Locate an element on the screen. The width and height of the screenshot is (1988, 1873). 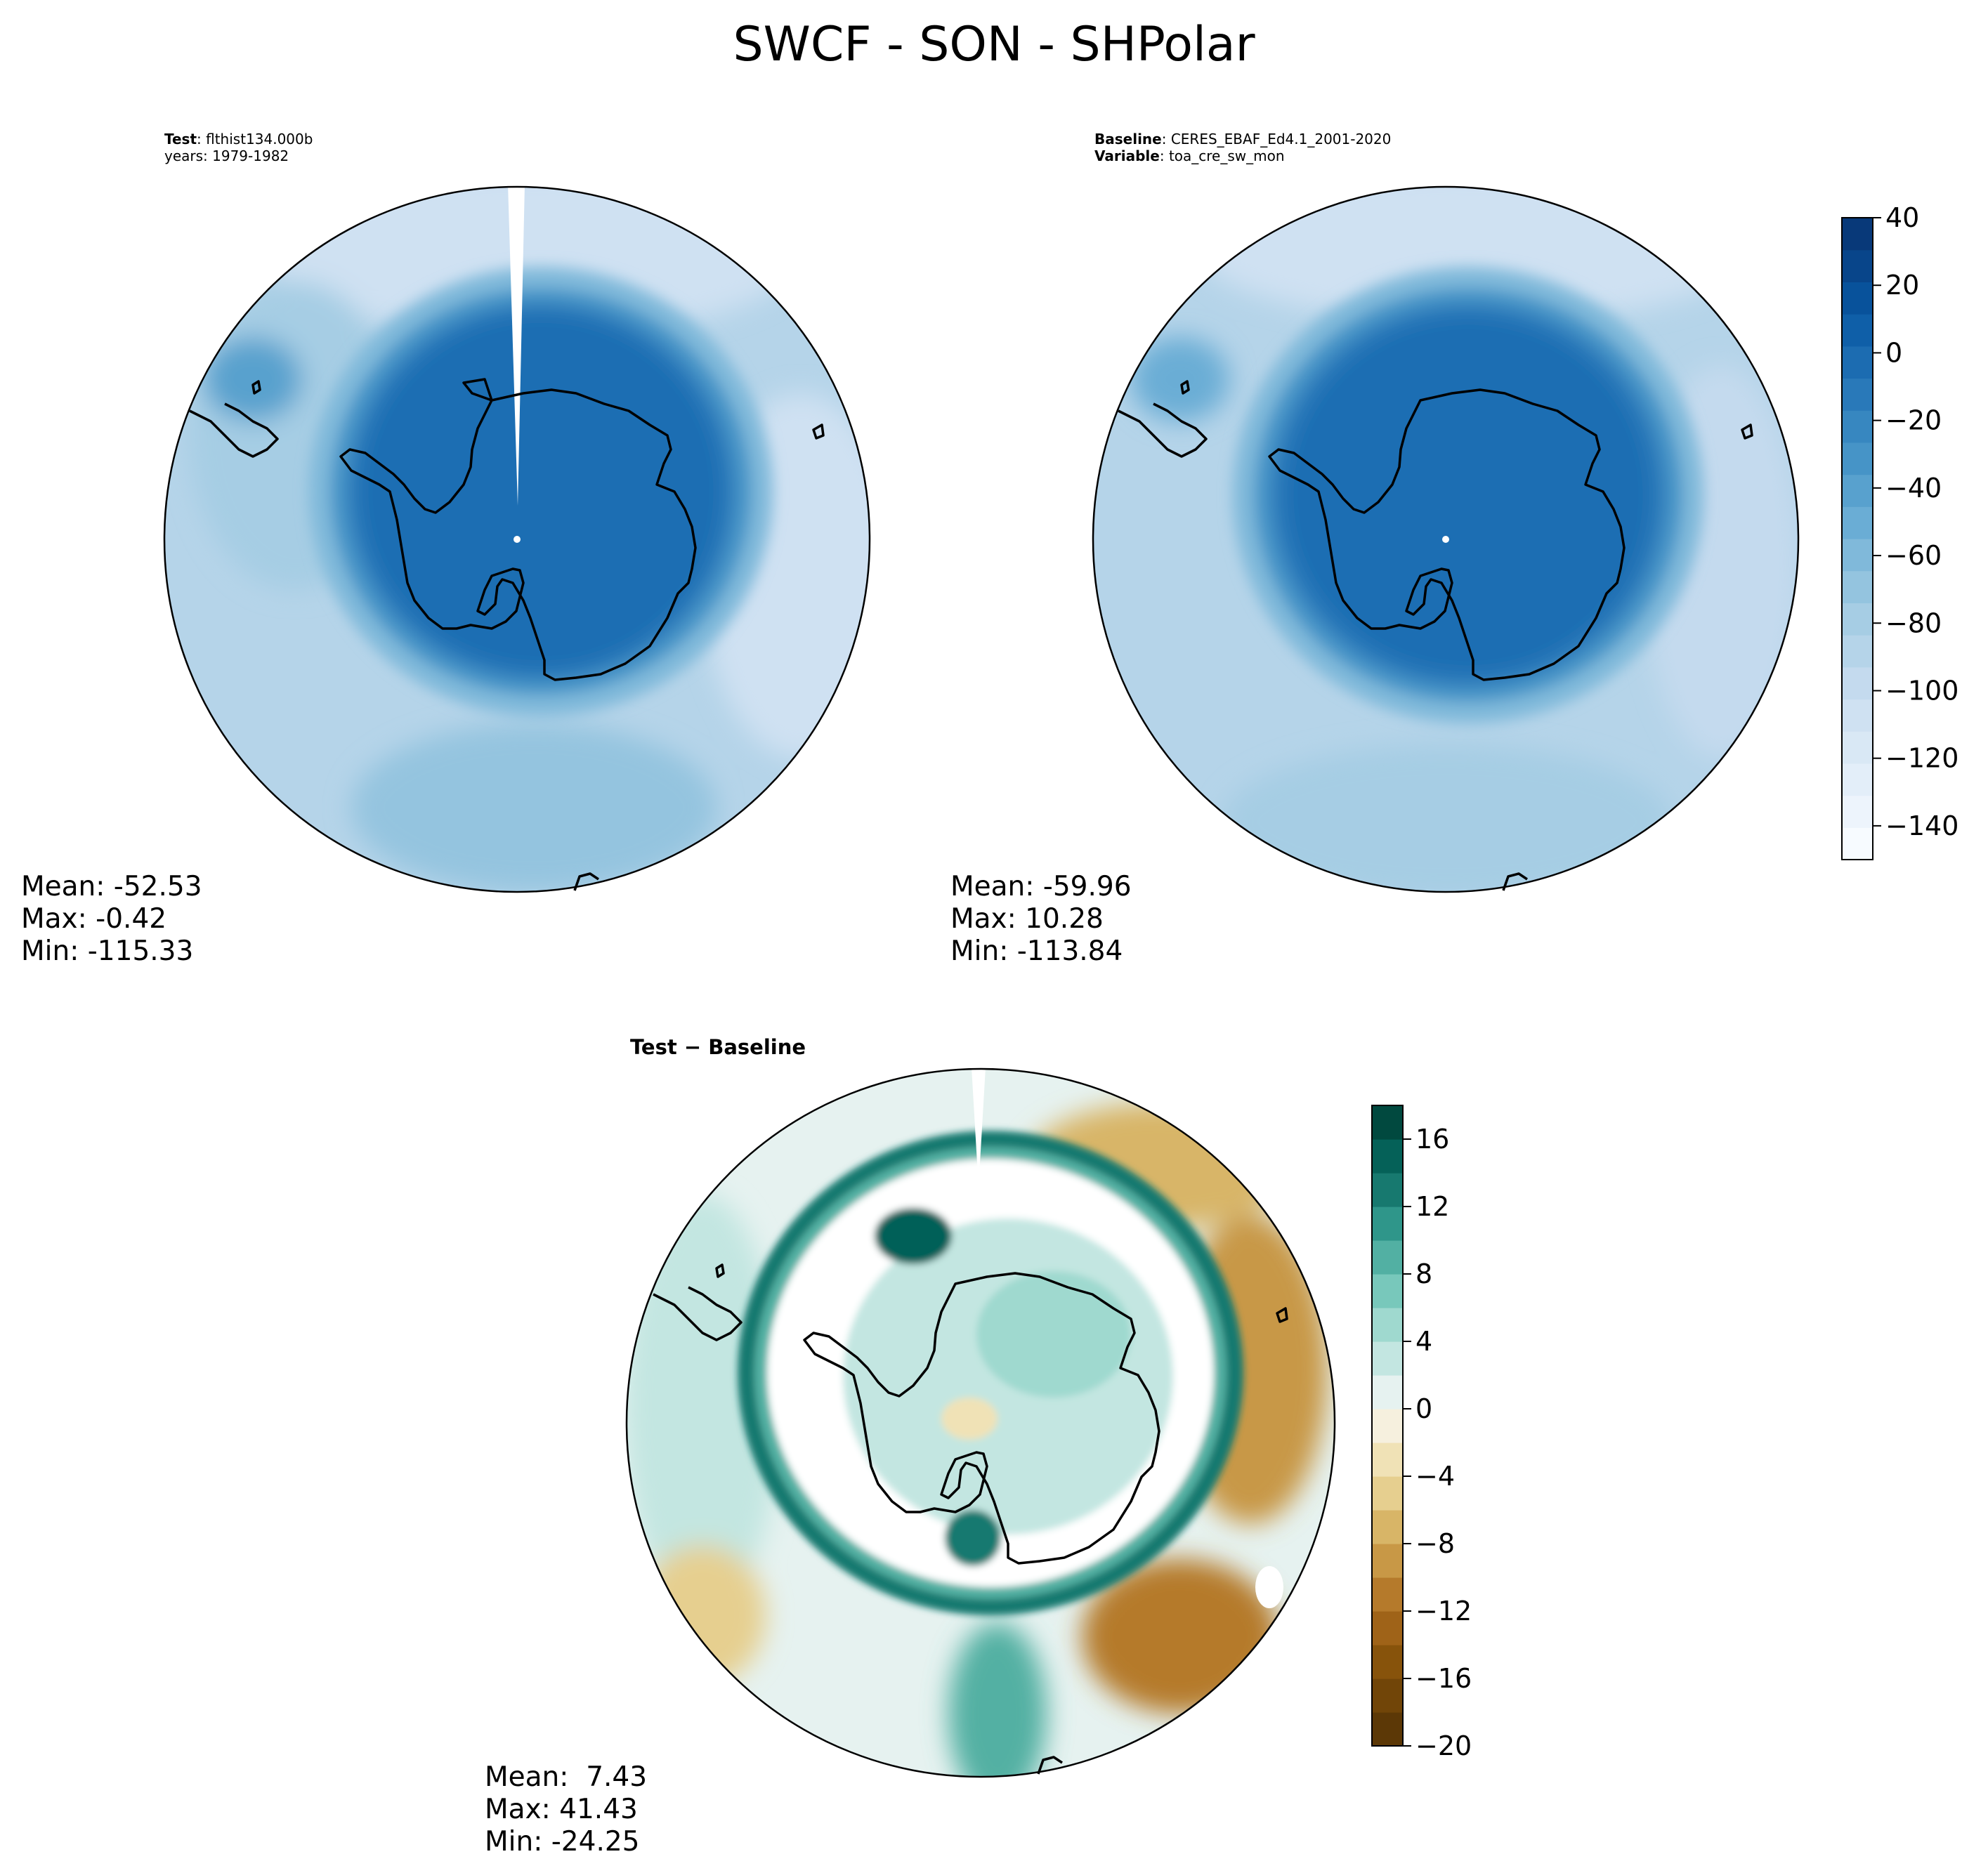
diff-south-teal-tongue is located at coordinates (997, 1699).